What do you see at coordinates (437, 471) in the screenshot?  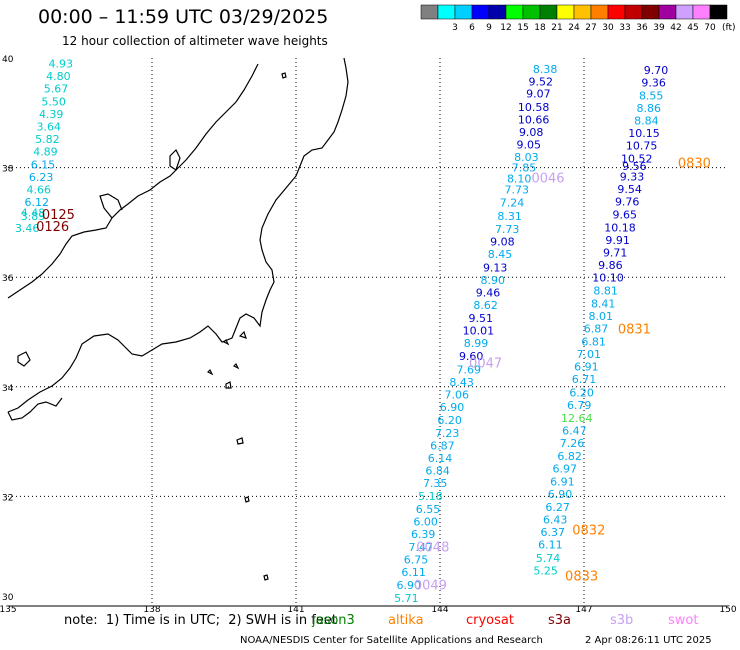 I see `wave-height-value: 6.84` at bounding box center [437, 471].